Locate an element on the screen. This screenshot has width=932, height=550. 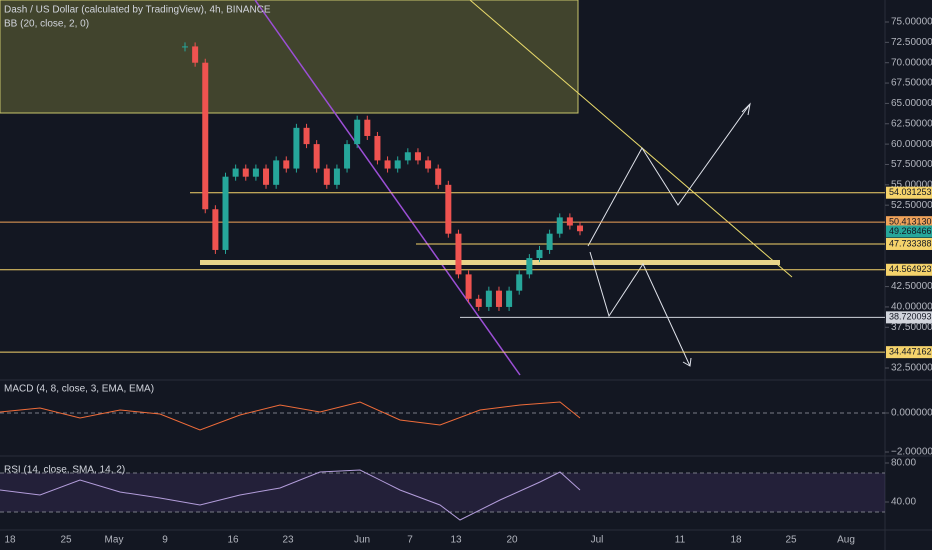
indicator-tick-label: −2.000000 is located at coordinates (911, 452).